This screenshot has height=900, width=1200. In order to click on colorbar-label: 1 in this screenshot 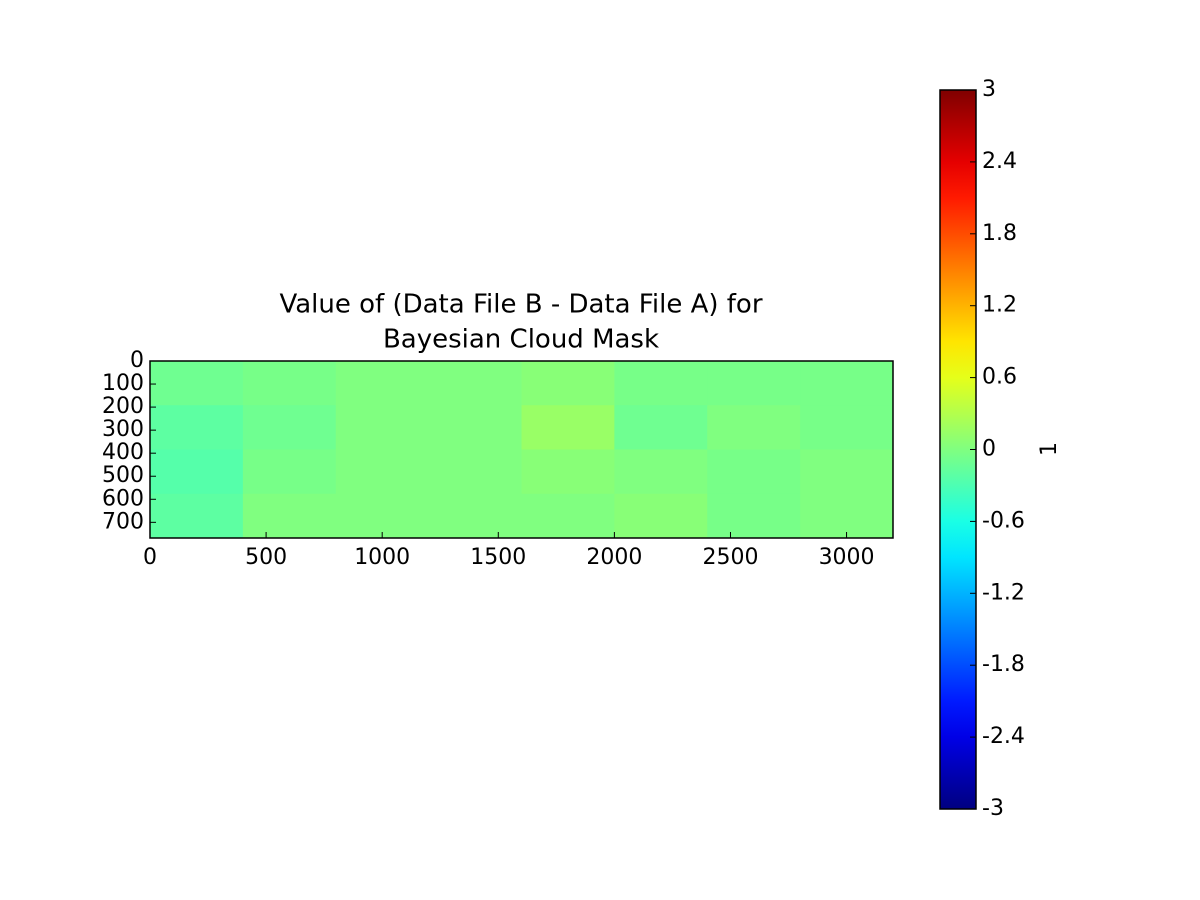, I will do `click(1049, 449)`.